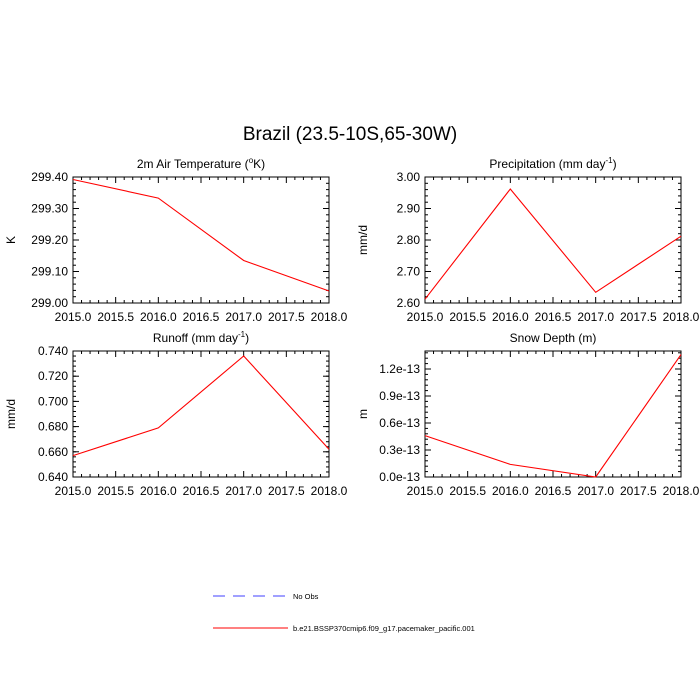  What do you see at coordinates (49, 272) in the screenshot?
I see `y-tick-label: 299.10` at bounding box center [49, 272].